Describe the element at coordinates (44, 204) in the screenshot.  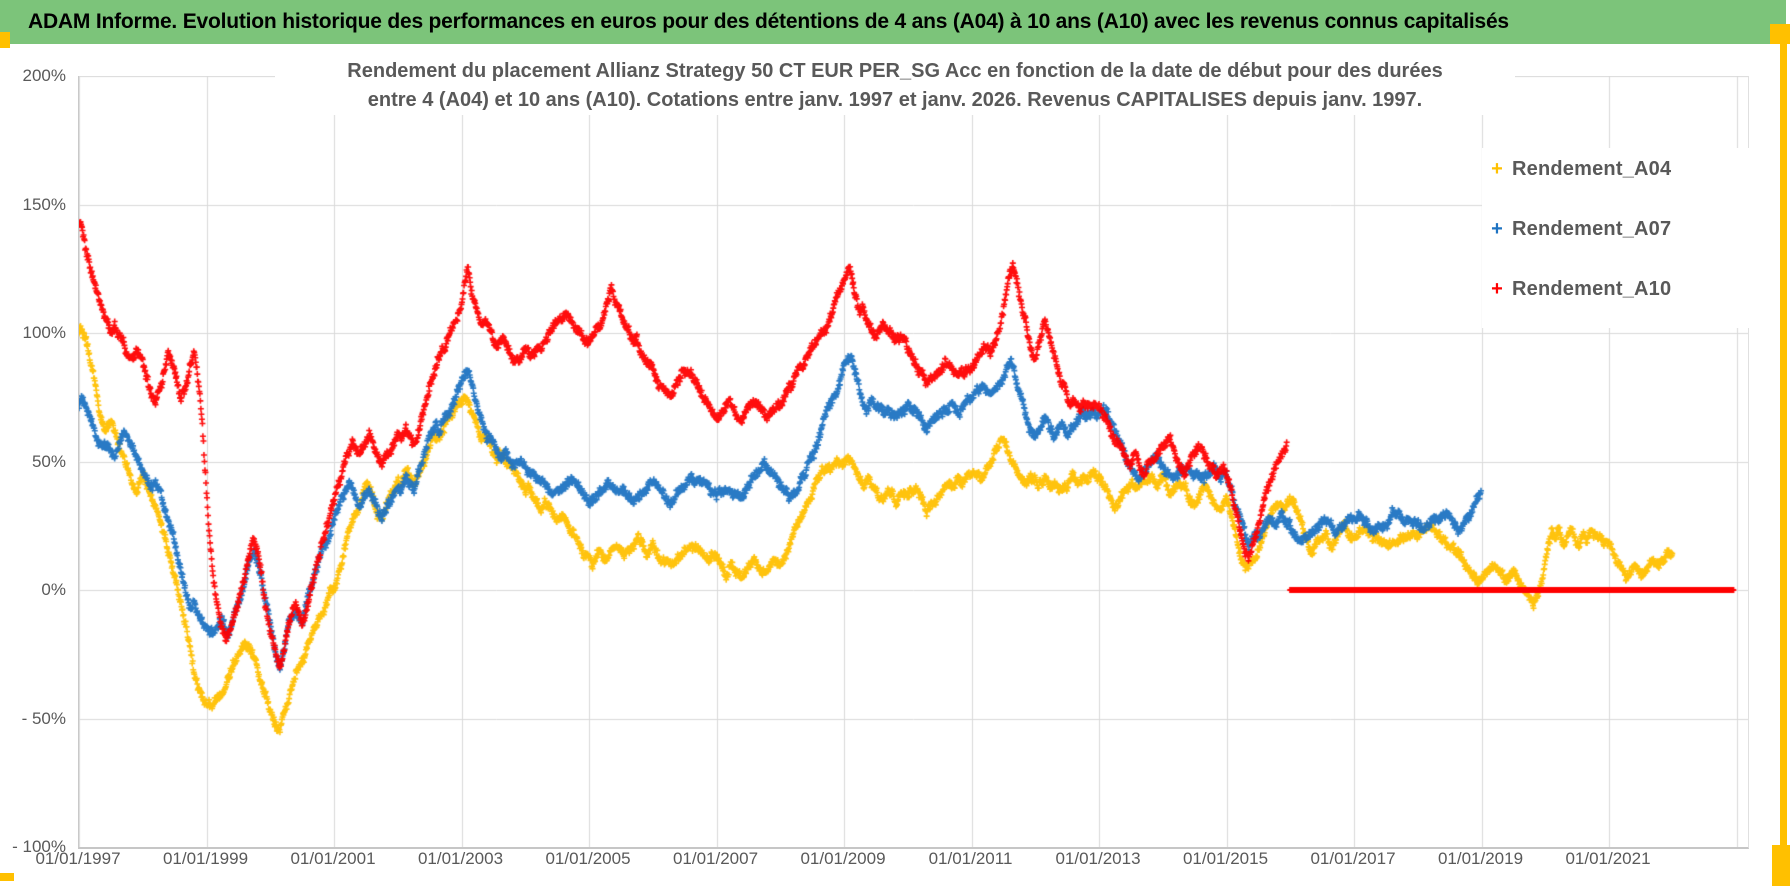
I see `y-axis-tick-label: 150%` at that location.